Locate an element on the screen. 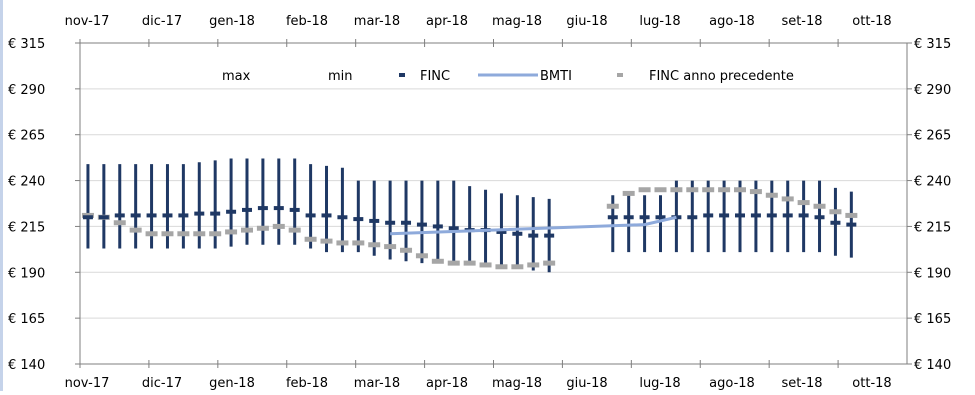 Image resolution: width=975 pixels, height=395 pixels. month-label-bottom: mag-18 is located at coordinates (517, 383).